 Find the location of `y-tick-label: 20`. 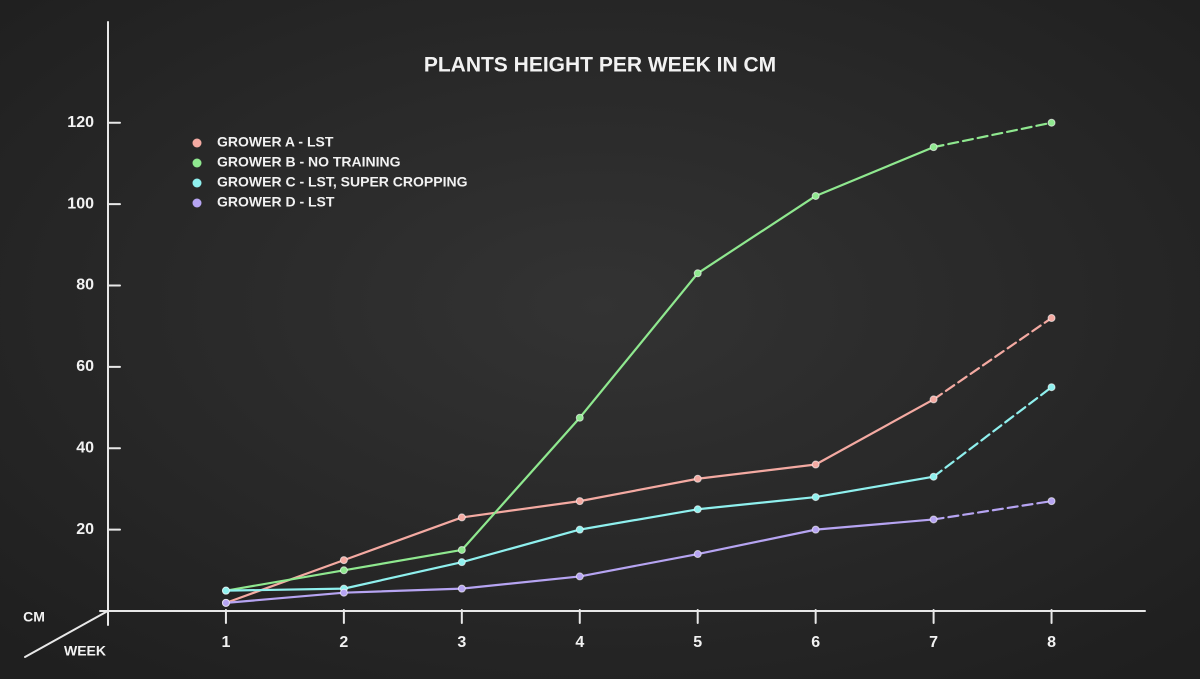

y-tick-label: 20 is located at coordinates (85, 529).